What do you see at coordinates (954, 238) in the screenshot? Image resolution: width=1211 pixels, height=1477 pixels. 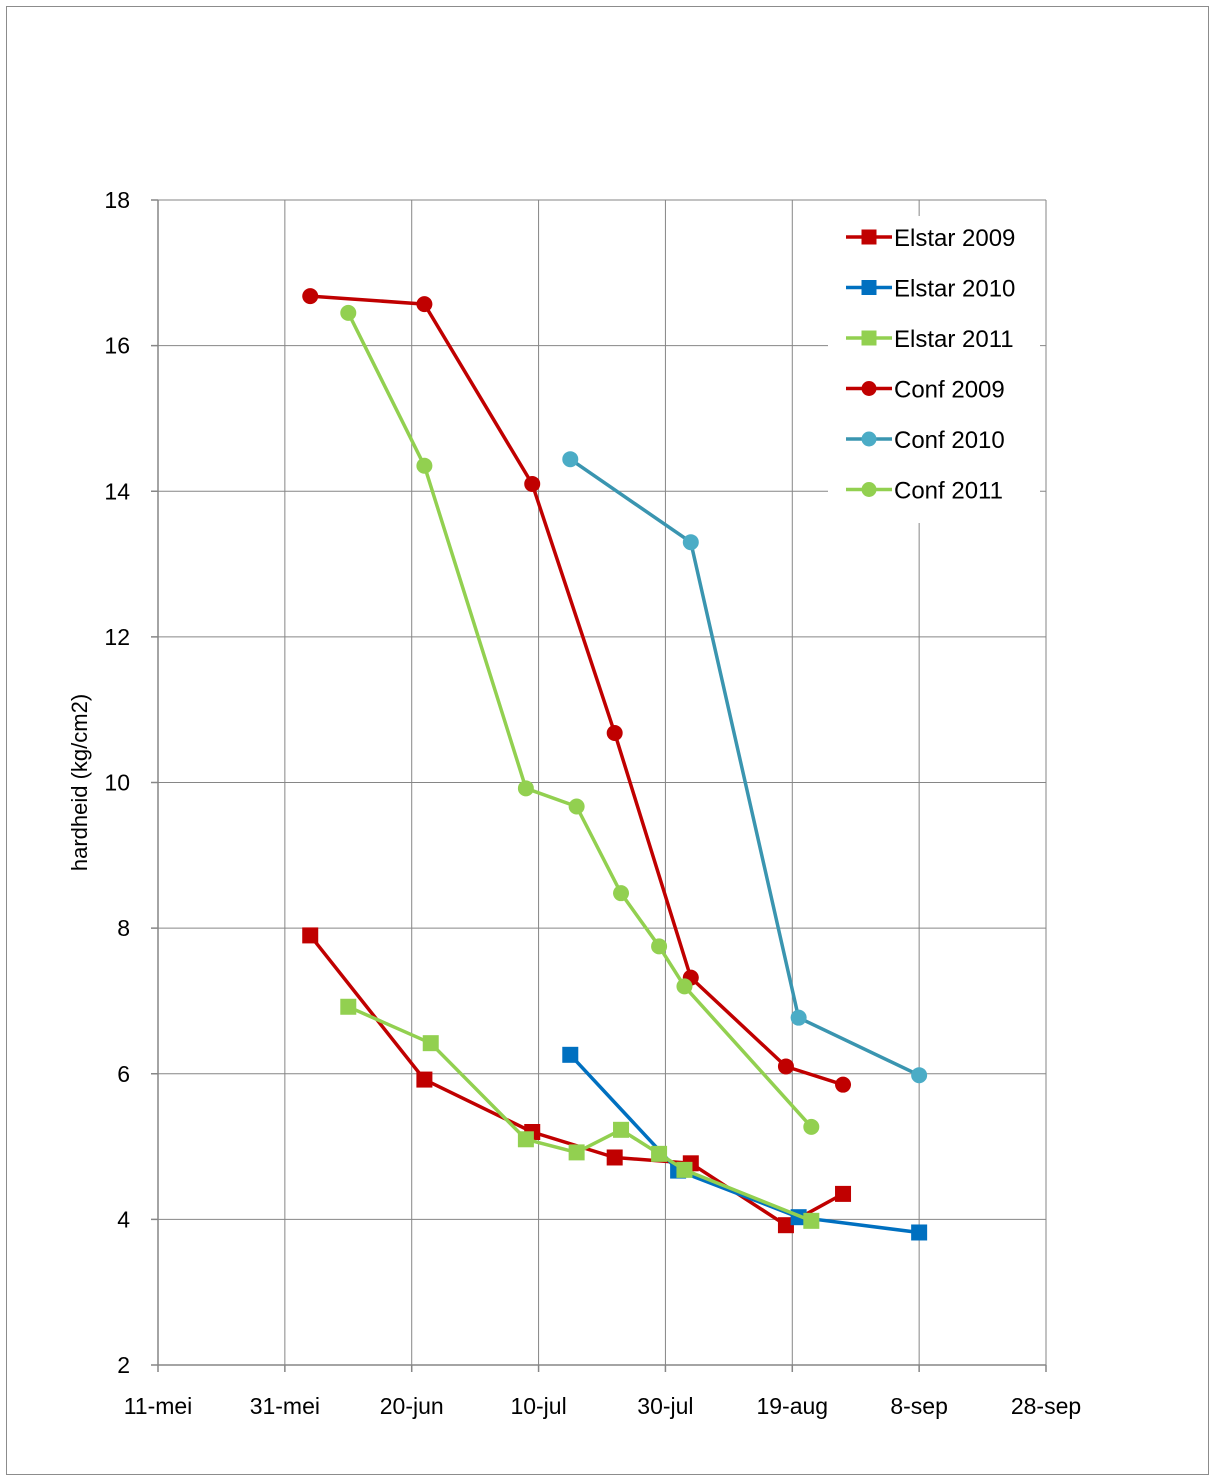 I see `legend-label-elstar-2009: Elstar 2009` at bounding box center [954, 238].